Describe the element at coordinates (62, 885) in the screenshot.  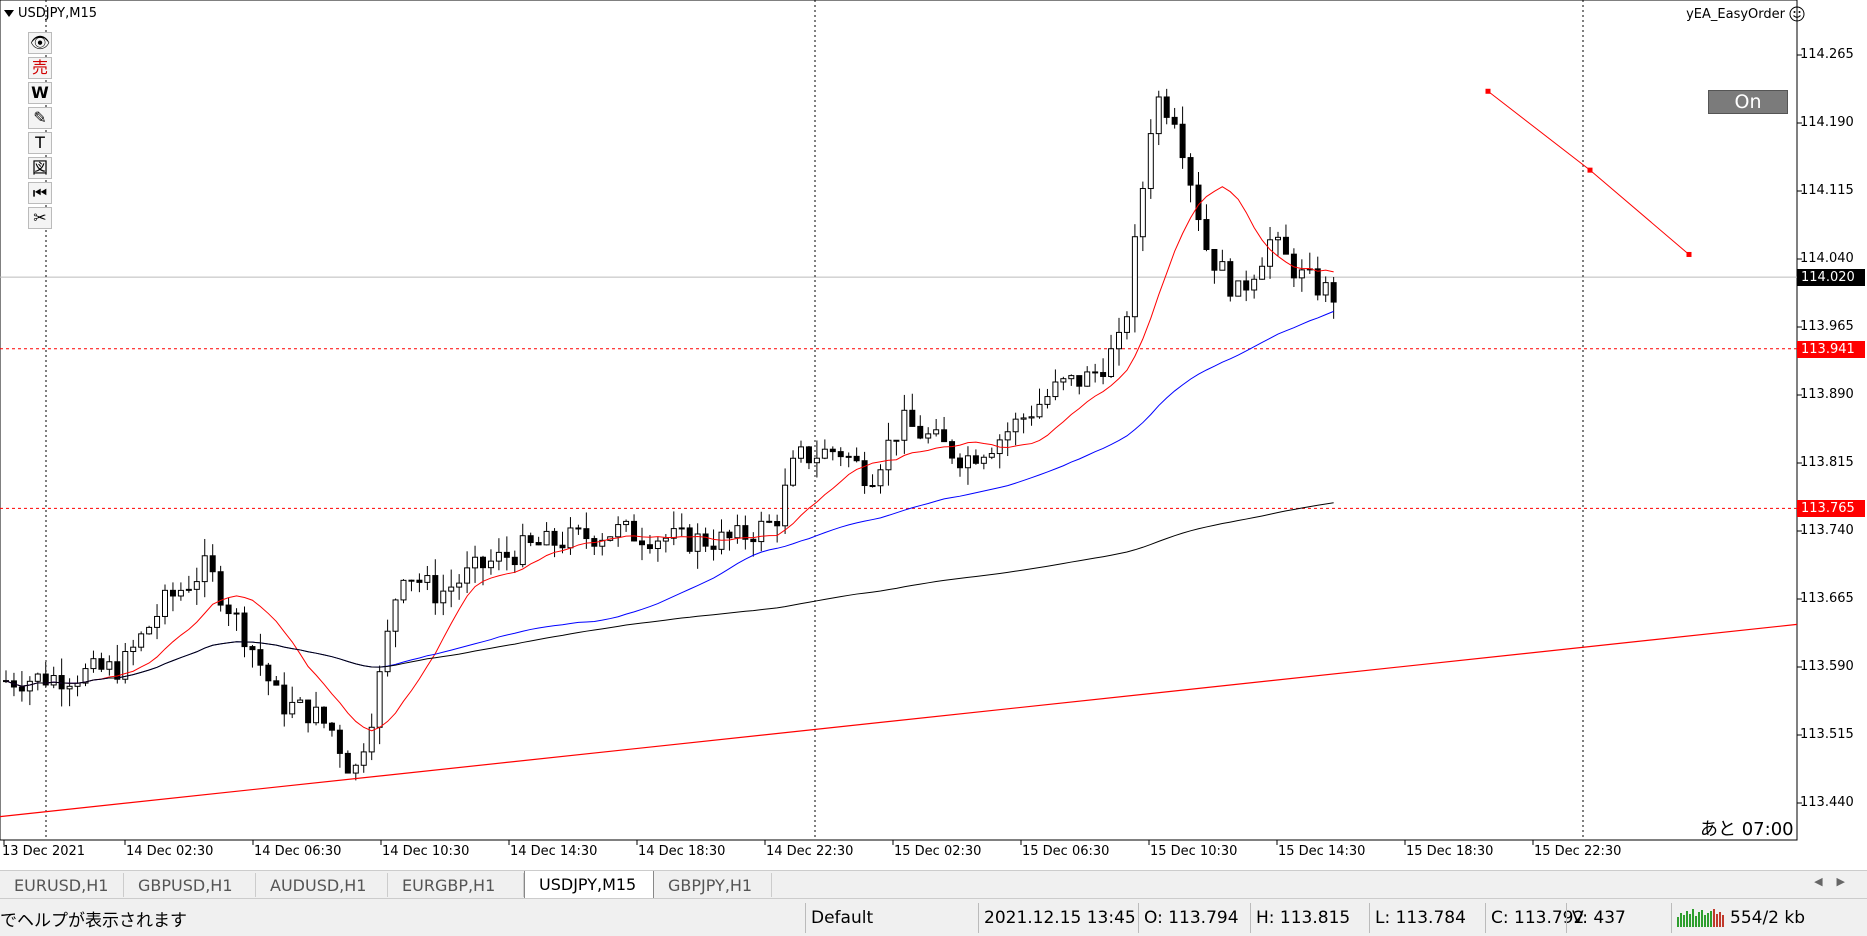
I see `tab-eurusd-h1: EURUSD,H1` at that location.